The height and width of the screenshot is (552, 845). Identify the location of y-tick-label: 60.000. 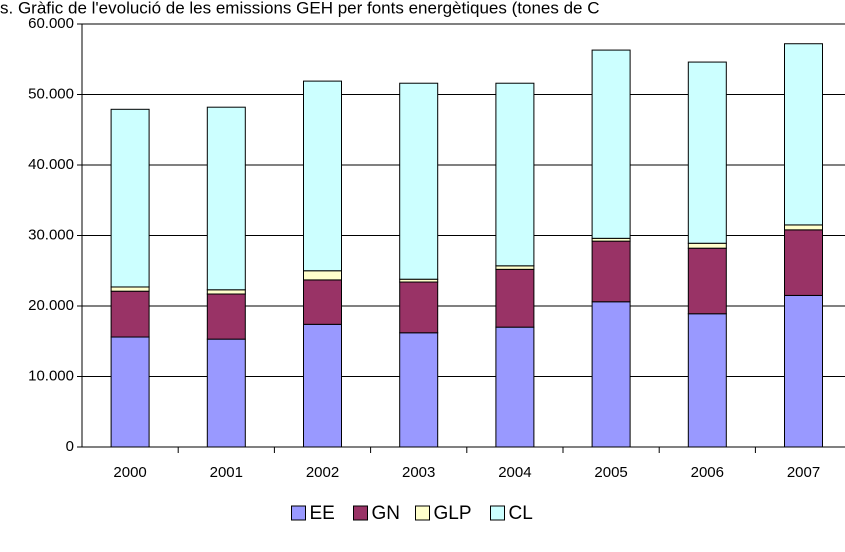
(51, 23).